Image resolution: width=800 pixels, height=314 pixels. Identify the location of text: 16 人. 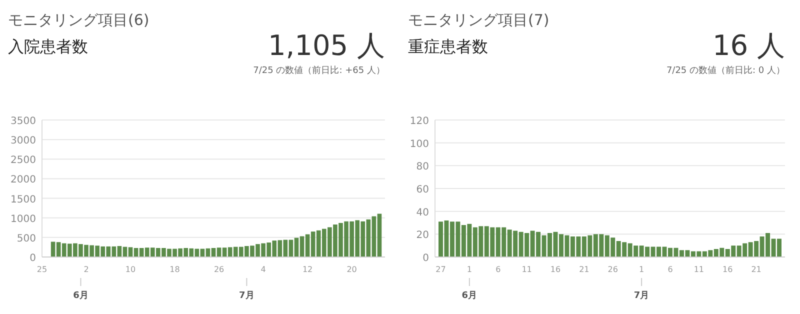
(748, 45).